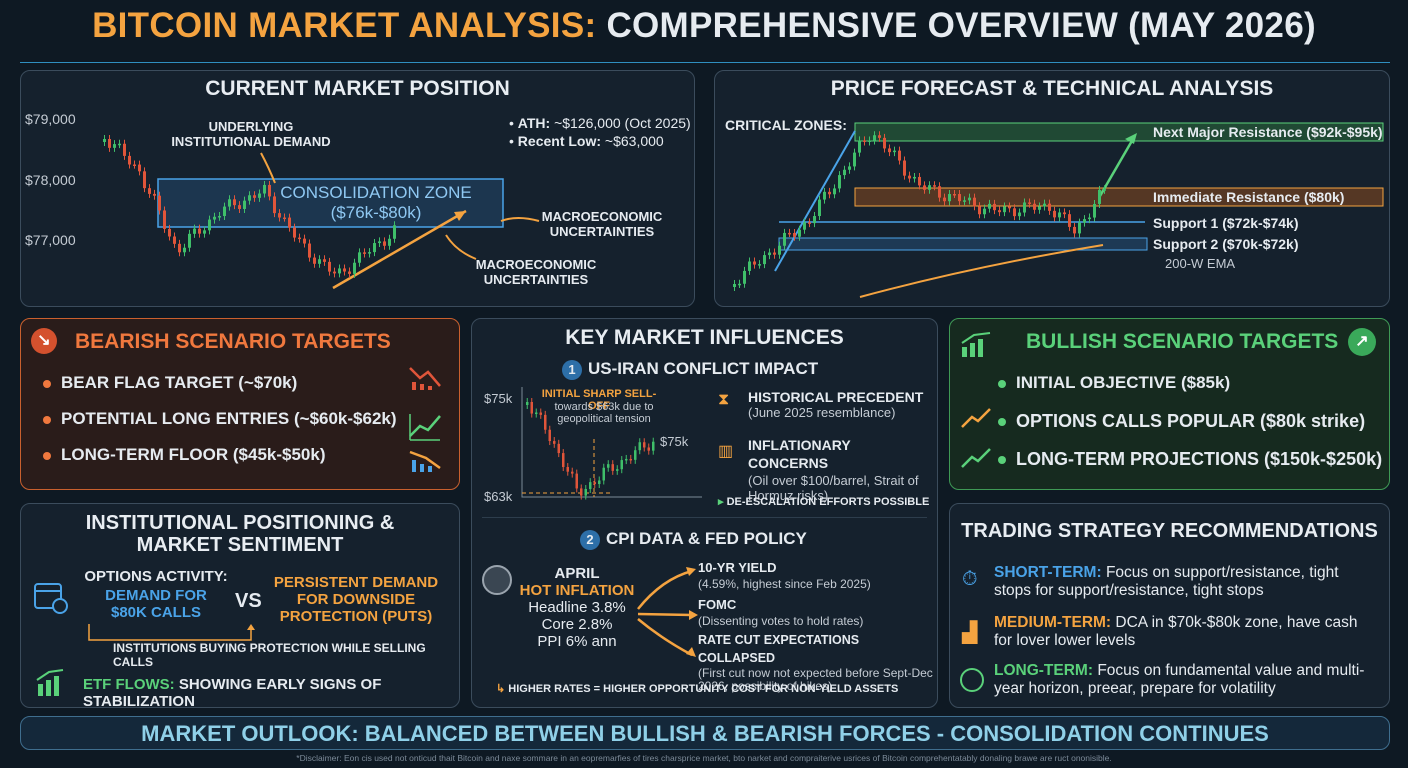 This screenshot has width=1408, height=768. I want to click on panel-title: TRADING STRATEGY RECOMMENDATIONS, so click(1169, 531).